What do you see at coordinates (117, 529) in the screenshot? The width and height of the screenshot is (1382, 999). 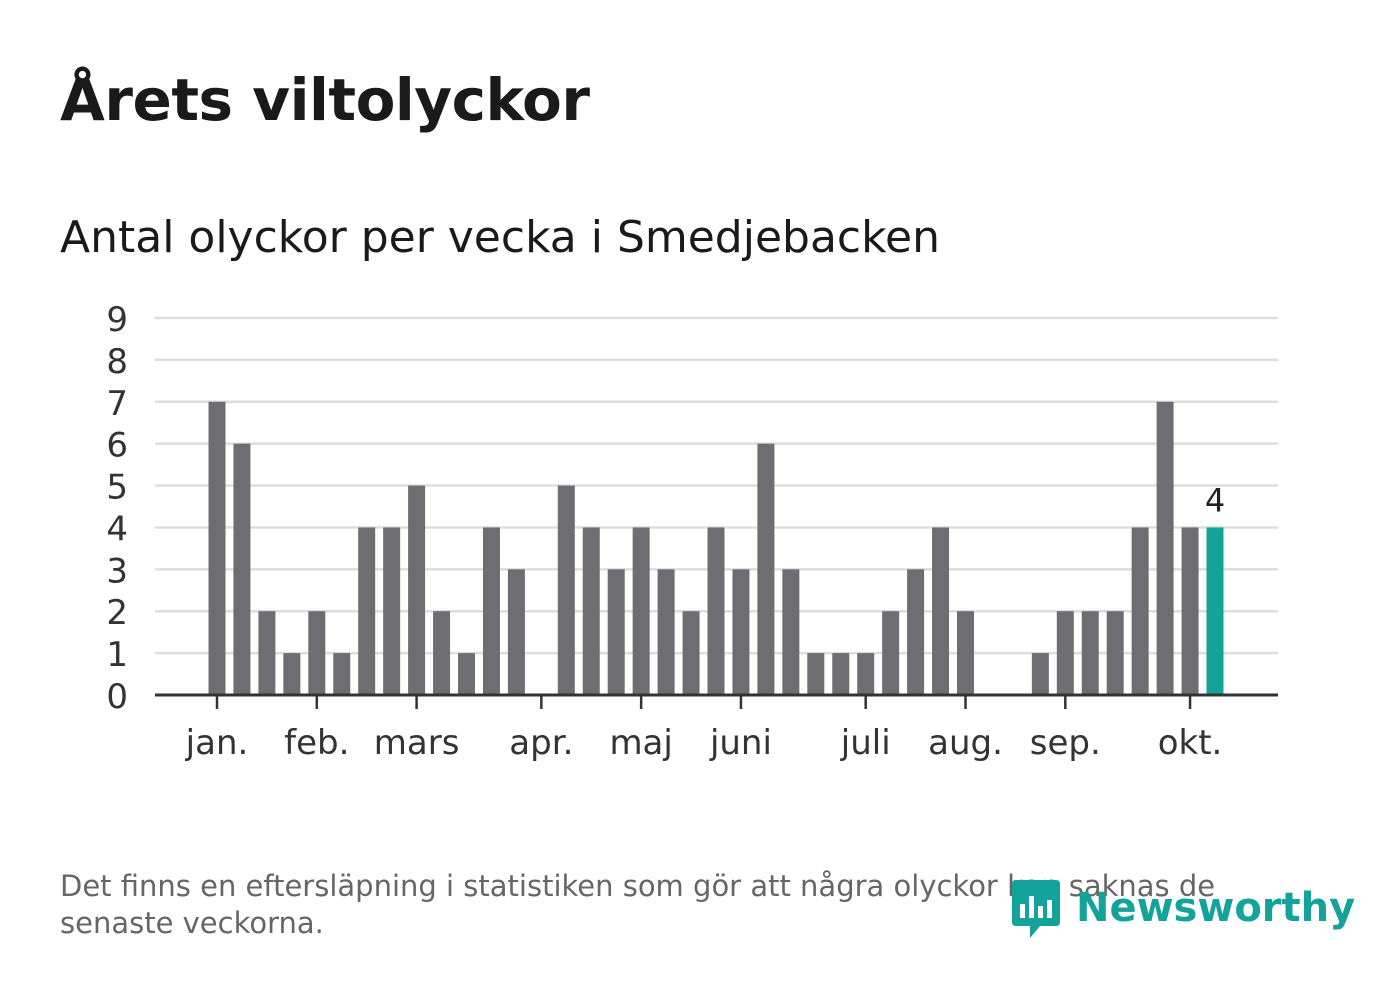 I see `y-tick-label: 4` at bounding box center [117, 529].